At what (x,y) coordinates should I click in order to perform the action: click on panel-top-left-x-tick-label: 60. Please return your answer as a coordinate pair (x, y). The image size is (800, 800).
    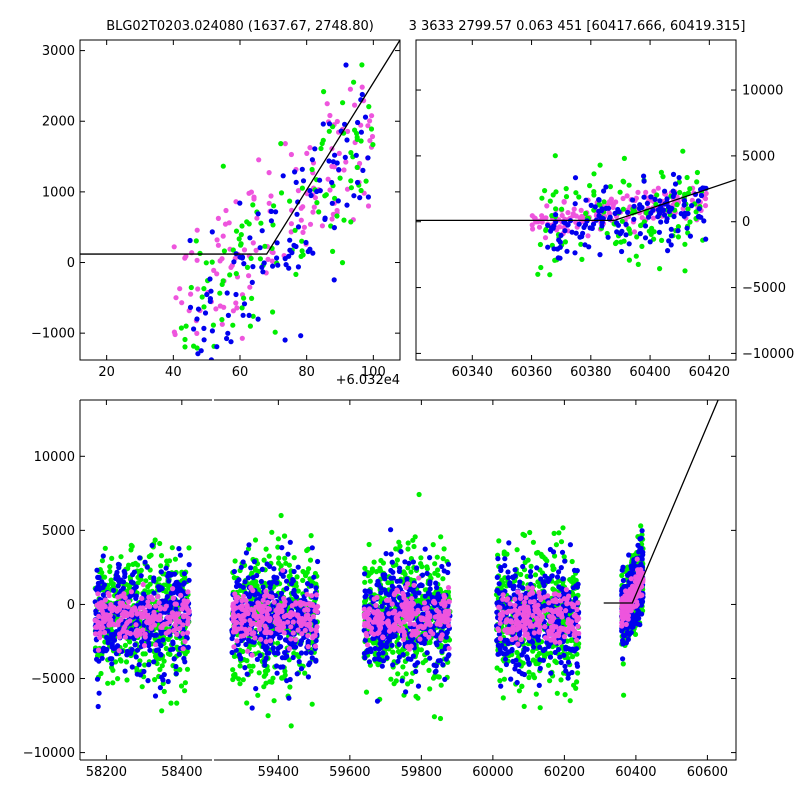
    Looking at the image, I should click on (240, 372).